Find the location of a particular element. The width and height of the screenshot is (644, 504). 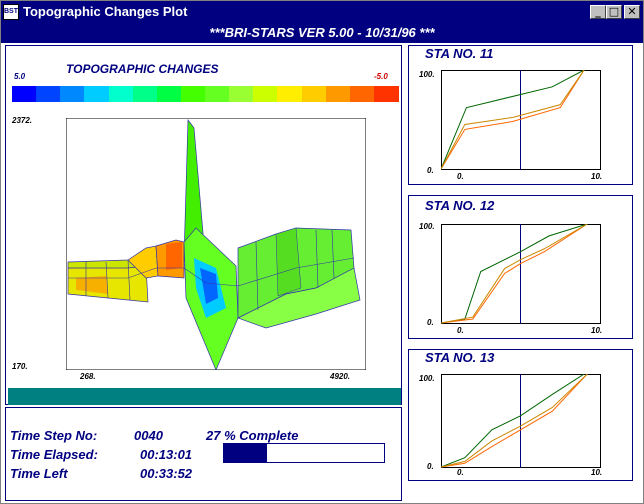

version-banner: ***BRI-STARS VER 5.00 - 10/31/96 *** is located at coordinates (322, 33).